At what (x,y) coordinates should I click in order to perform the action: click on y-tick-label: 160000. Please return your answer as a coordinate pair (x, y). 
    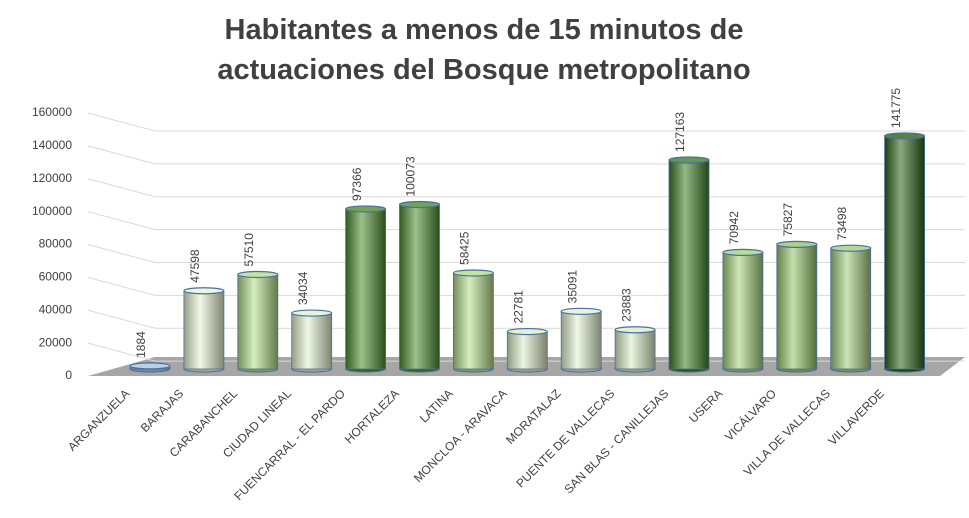
    Looking at the image, I should click on (52, 112).